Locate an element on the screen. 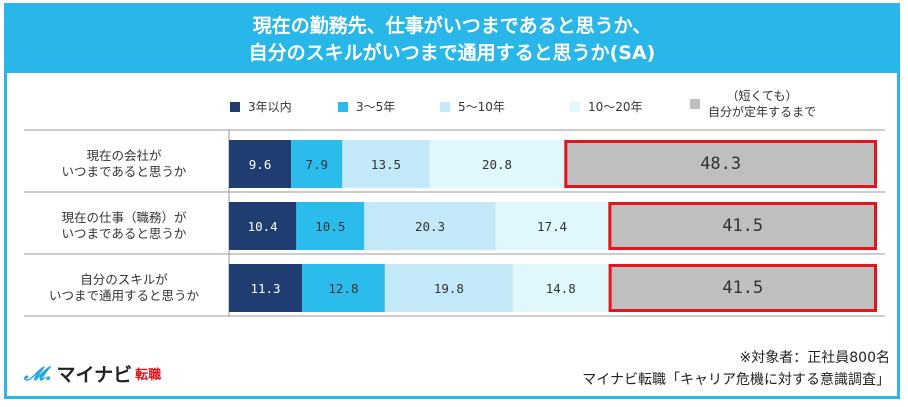  title-line-1: 現在の勤務先、仕事がいつまであると思うか、 is located at coordinates (452, 26).